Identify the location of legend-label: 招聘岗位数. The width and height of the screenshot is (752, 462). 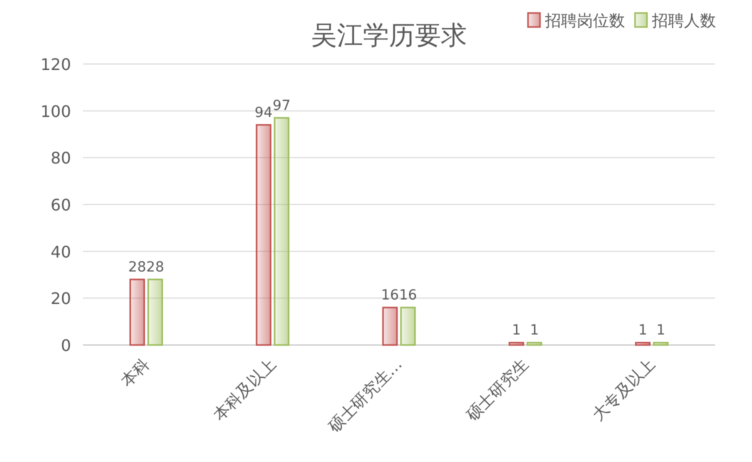
(584, 20).